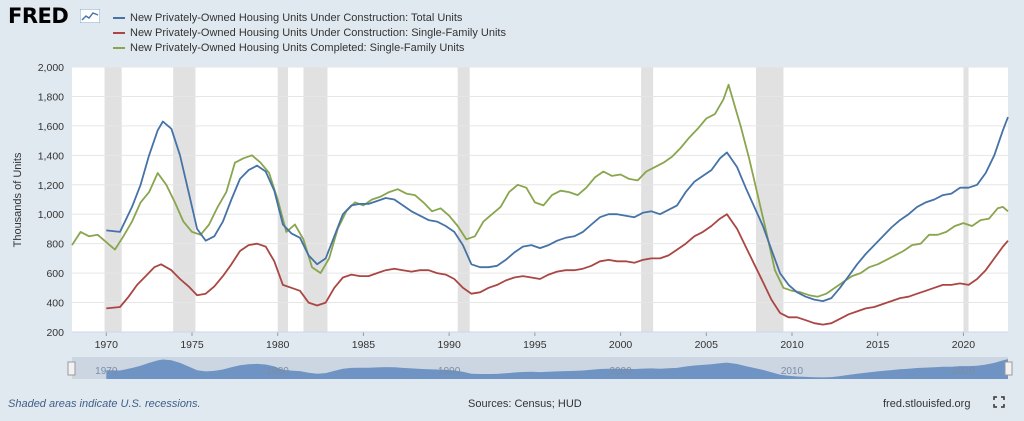 The width and height of the screenshot is (1024, 421). I want to click on navigator-tick-label: 1970, so click(106, 371).